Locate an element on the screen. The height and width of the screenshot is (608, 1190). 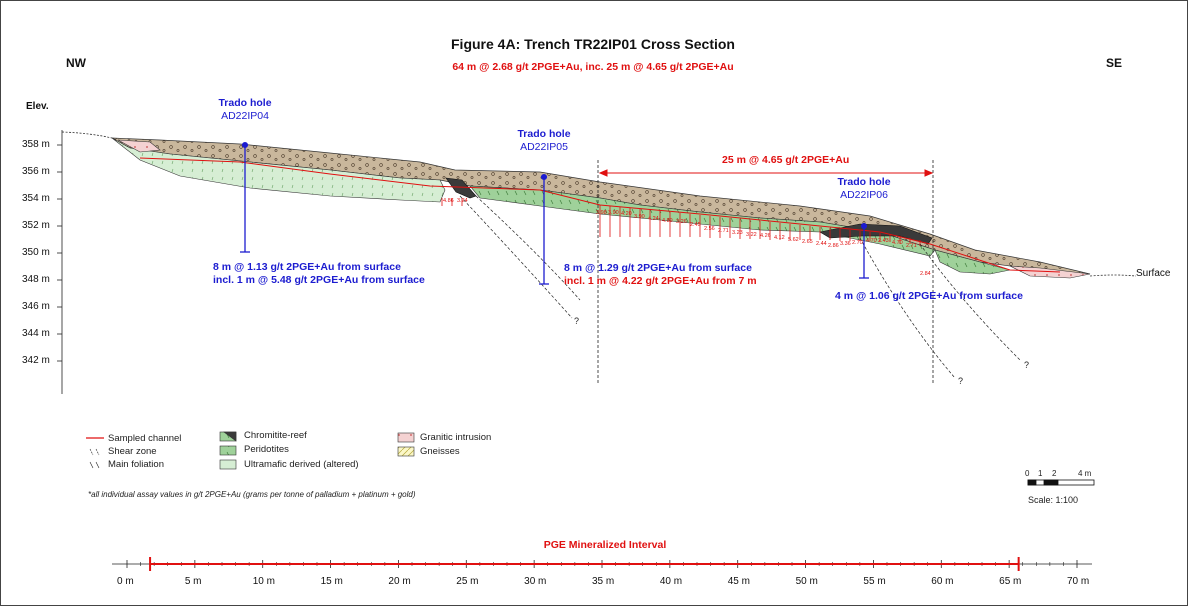
scale-tick: 2 is located at coordinates (1054, 473).